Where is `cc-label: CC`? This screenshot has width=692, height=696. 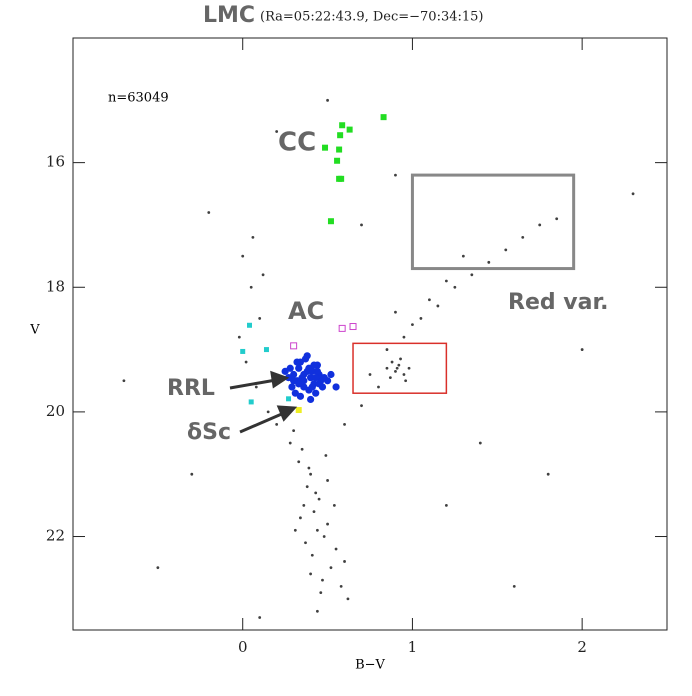 cc-label: CC is located at coordinates (297, 143).